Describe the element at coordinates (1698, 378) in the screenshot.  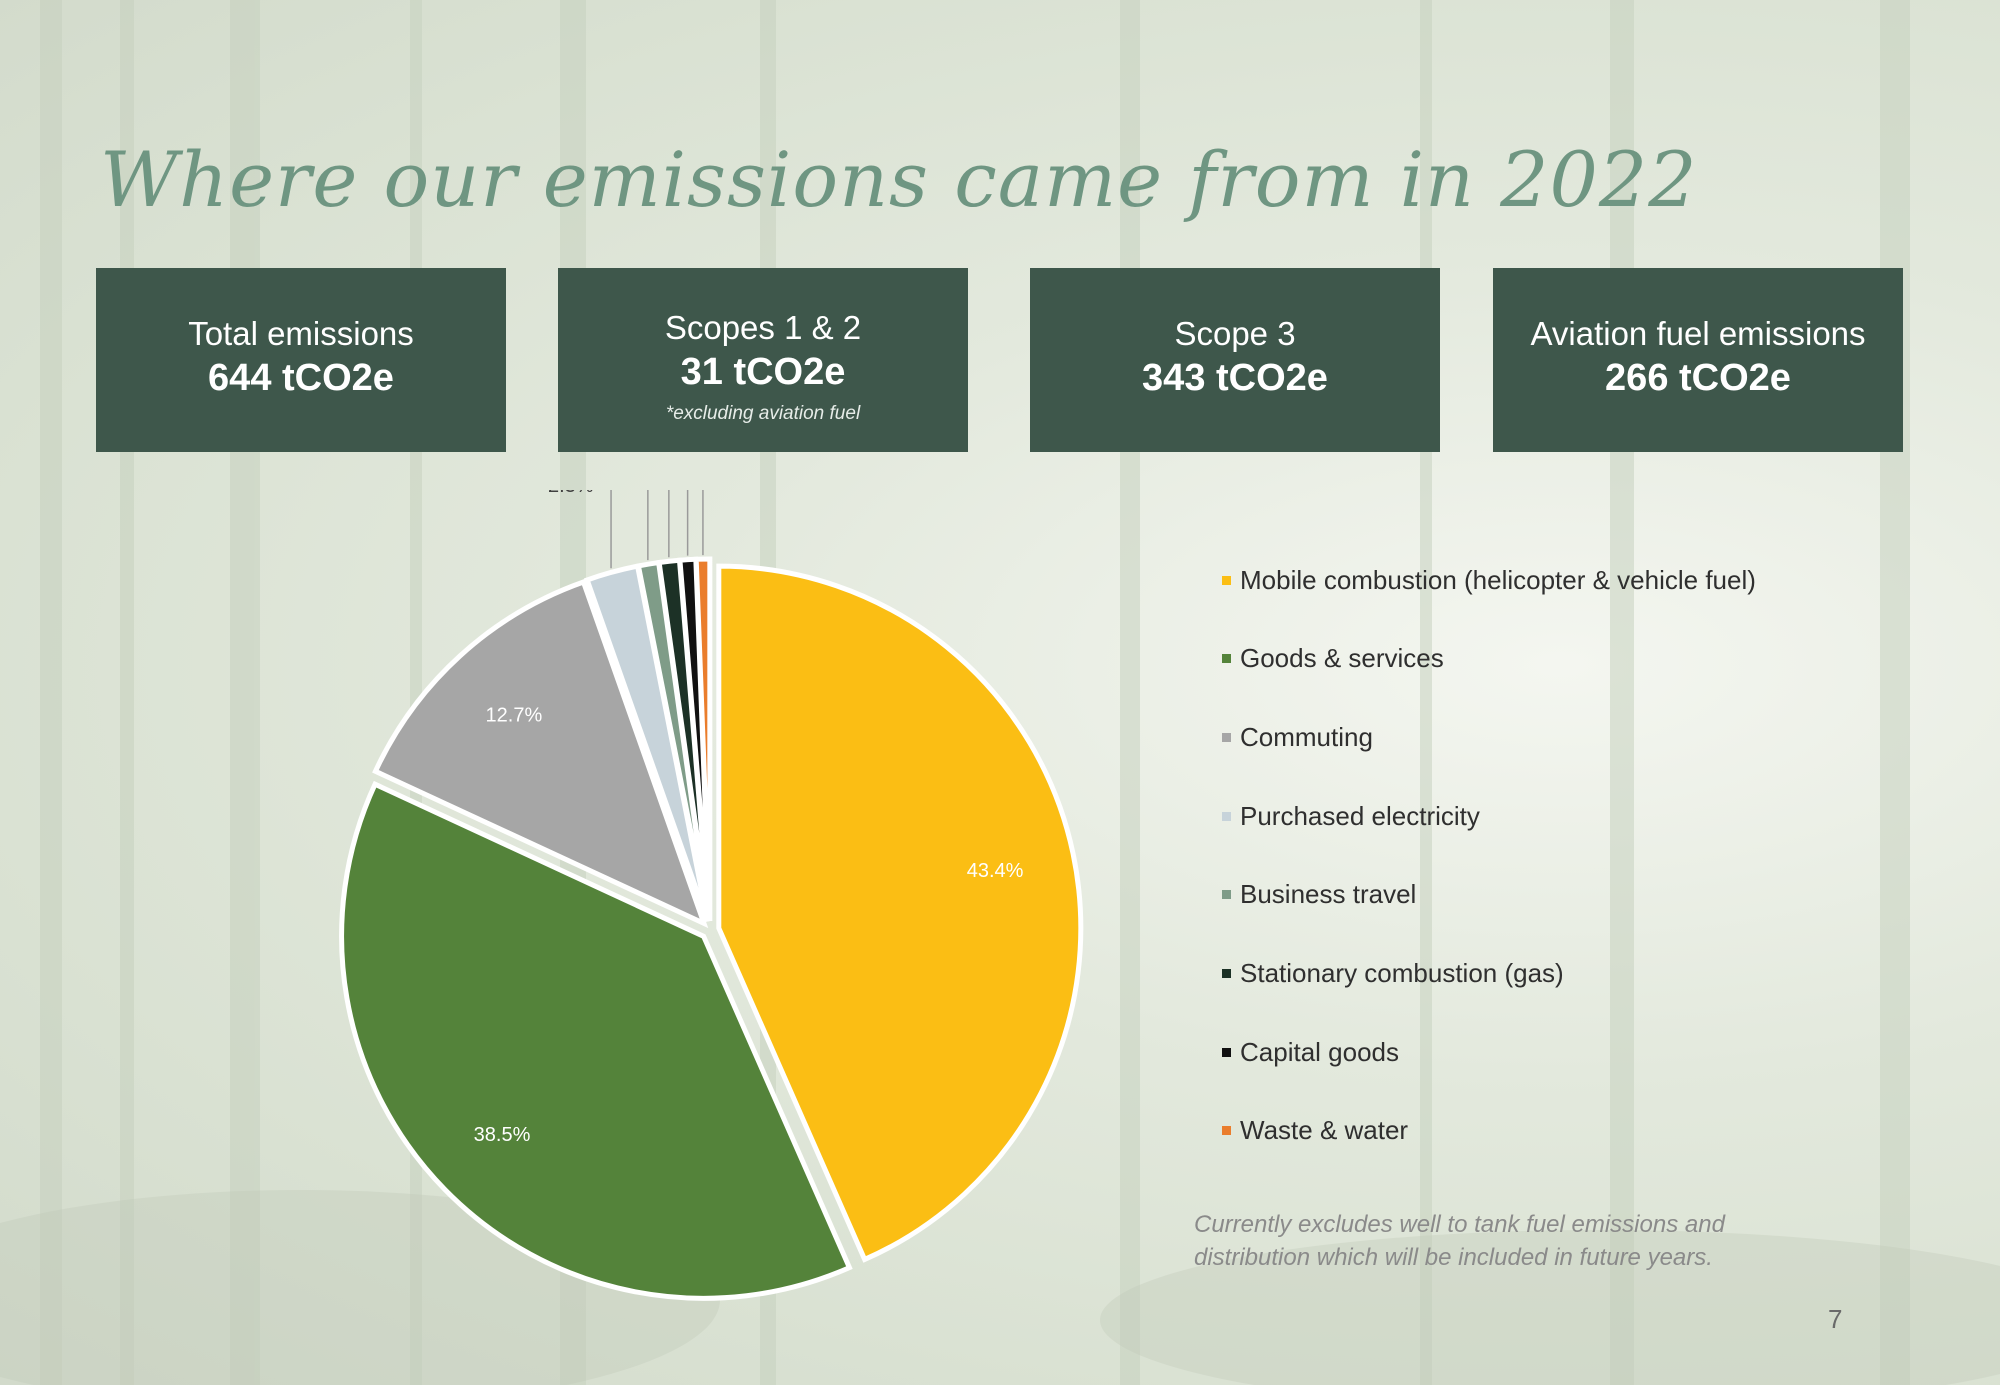
I see `stat-value: 266 tCO2e` at that location.